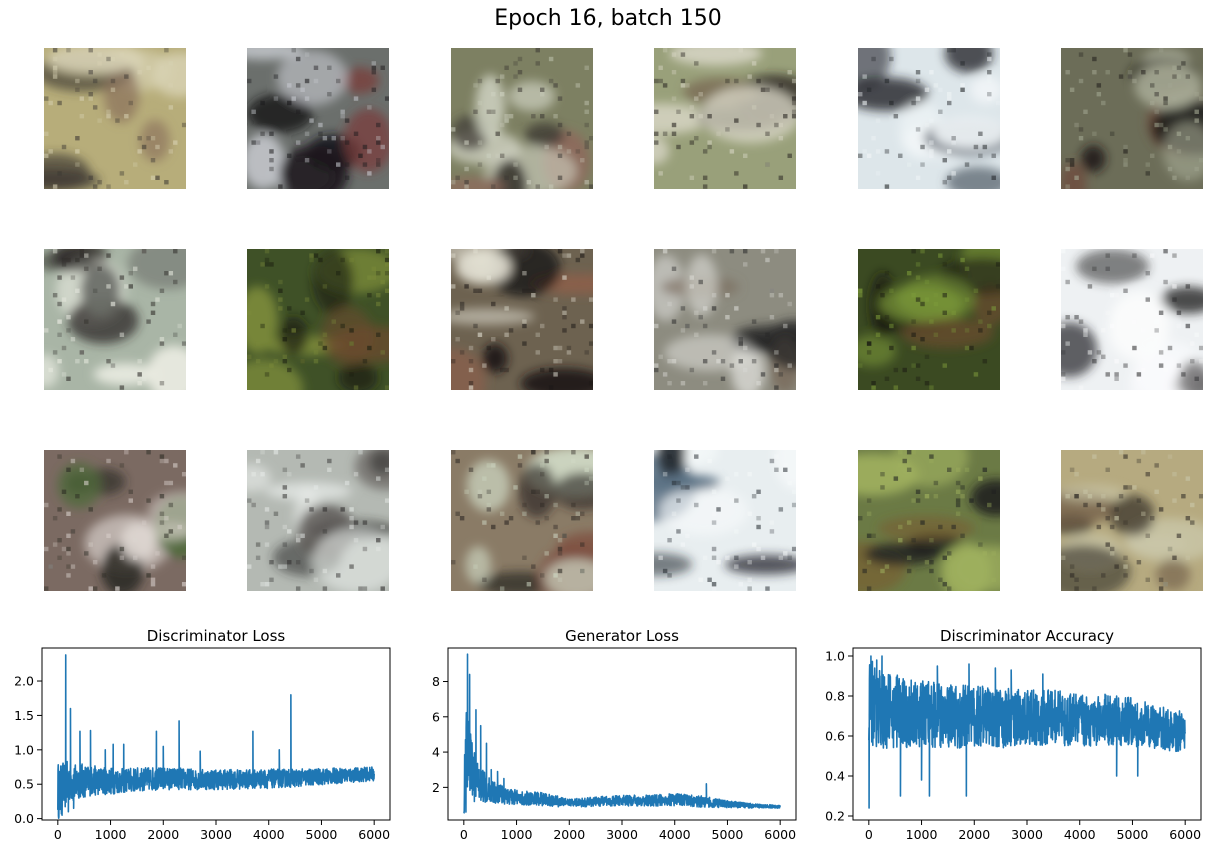 The height and width of the screenshot is (853, 1216). What do you see at coordinates (436, 752) in the screenshot?
I see `y-tick-label: 4` at bounding box center [436, 752].